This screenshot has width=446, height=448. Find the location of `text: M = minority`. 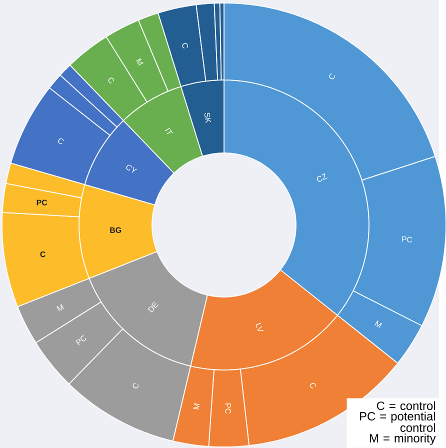

text: M = minority is located at coordinates (403, 439).